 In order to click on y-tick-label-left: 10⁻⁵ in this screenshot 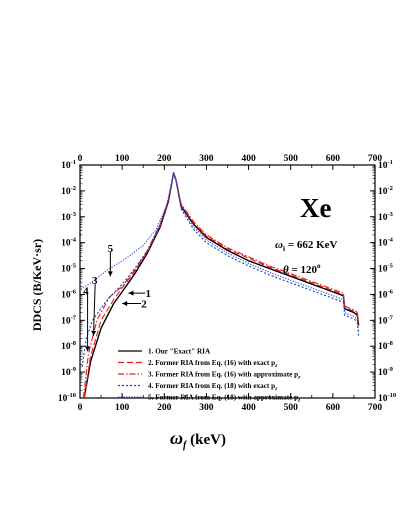, I will do `click(69, 269)`.